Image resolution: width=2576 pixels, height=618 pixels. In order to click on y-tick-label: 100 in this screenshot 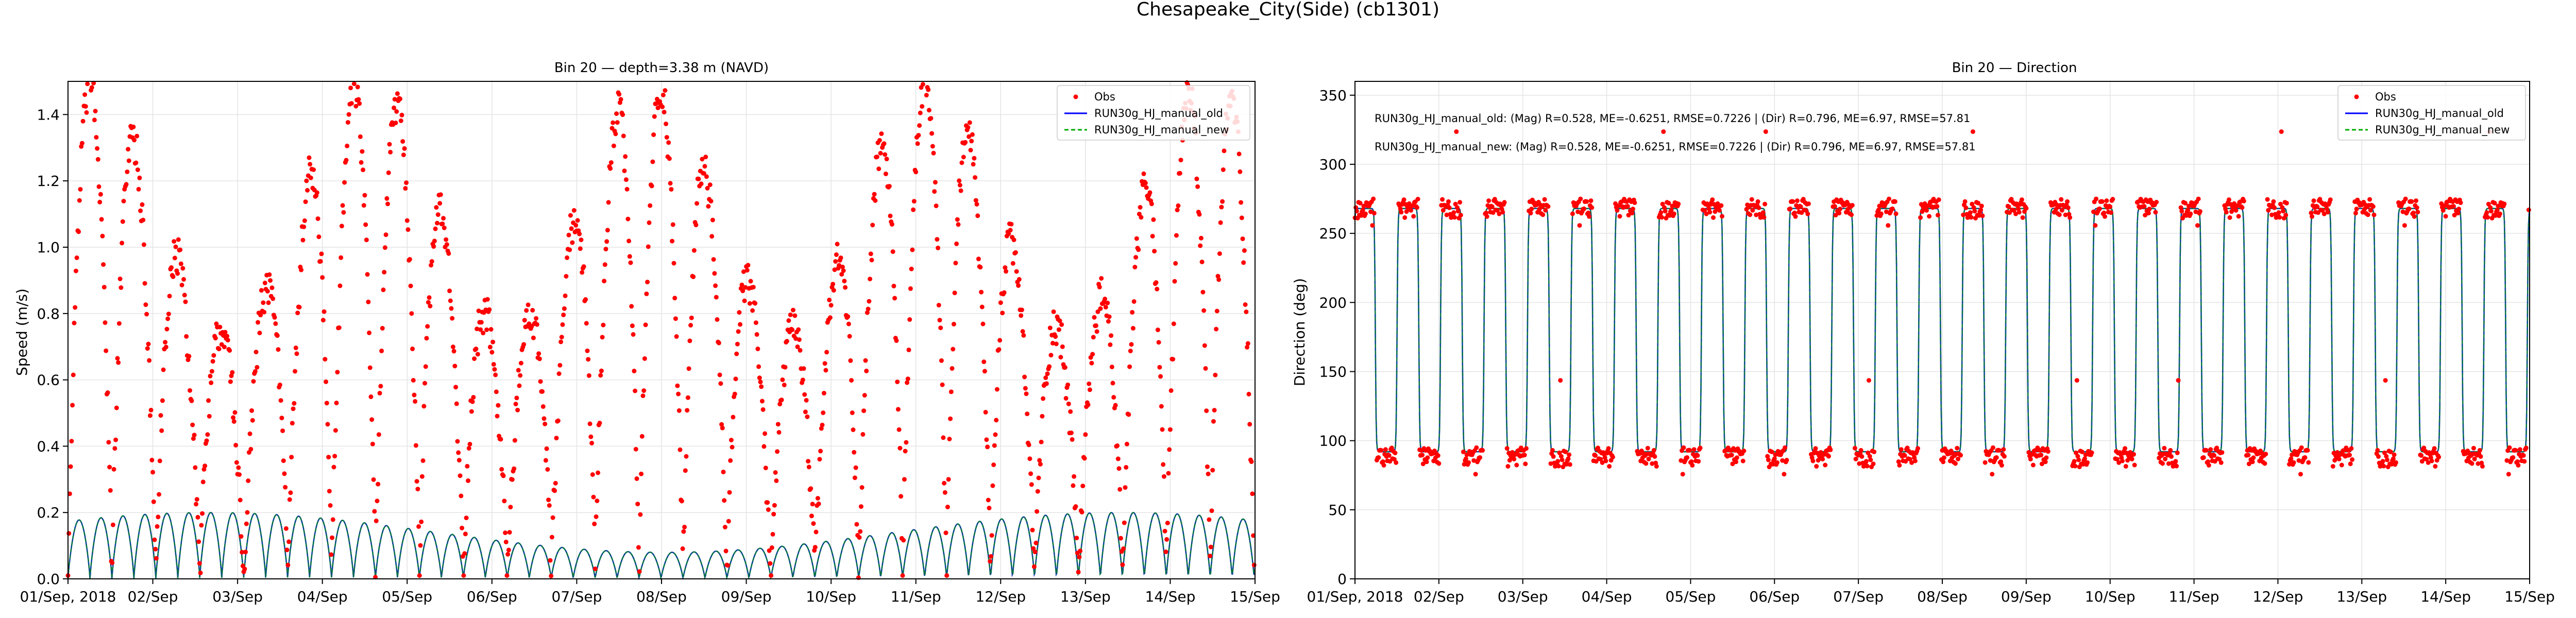, I will do `click(1333, 441)`.